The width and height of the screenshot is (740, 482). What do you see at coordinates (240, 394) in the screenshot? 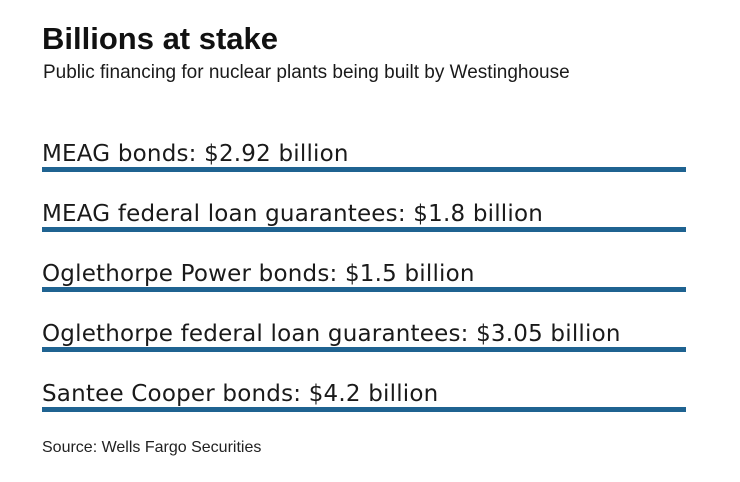
I see `financing-row-label: Santee Cooper bonds: $4.2 billion` at bounding box center [240, 394].